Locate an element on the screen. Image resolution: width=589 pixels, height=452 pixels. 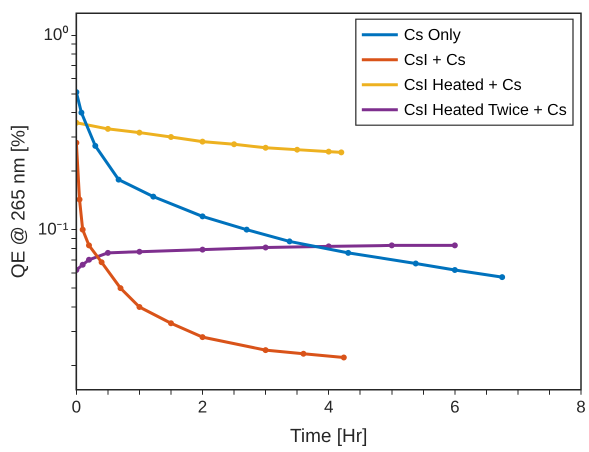
y-tick-label: 10⁻¹ is located at coordinates (53, 228).